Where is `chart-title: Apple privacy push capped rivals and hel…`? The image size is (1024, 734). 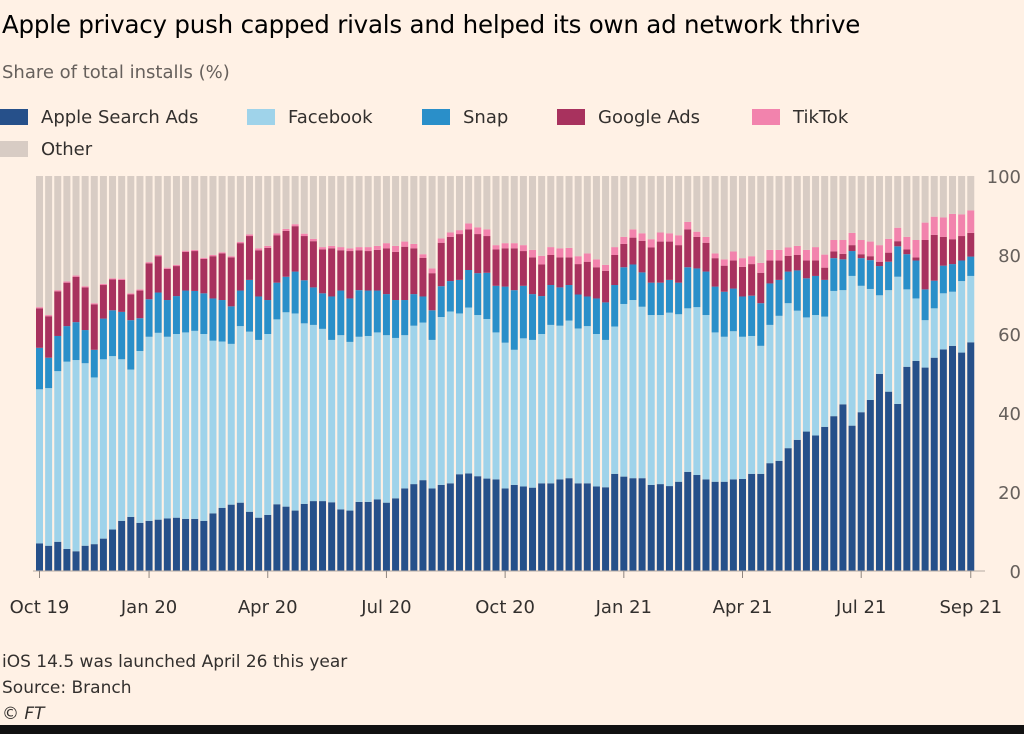
chart-title: Apple privacy push capped rivals and hel… is located at coordinates (431, 24).